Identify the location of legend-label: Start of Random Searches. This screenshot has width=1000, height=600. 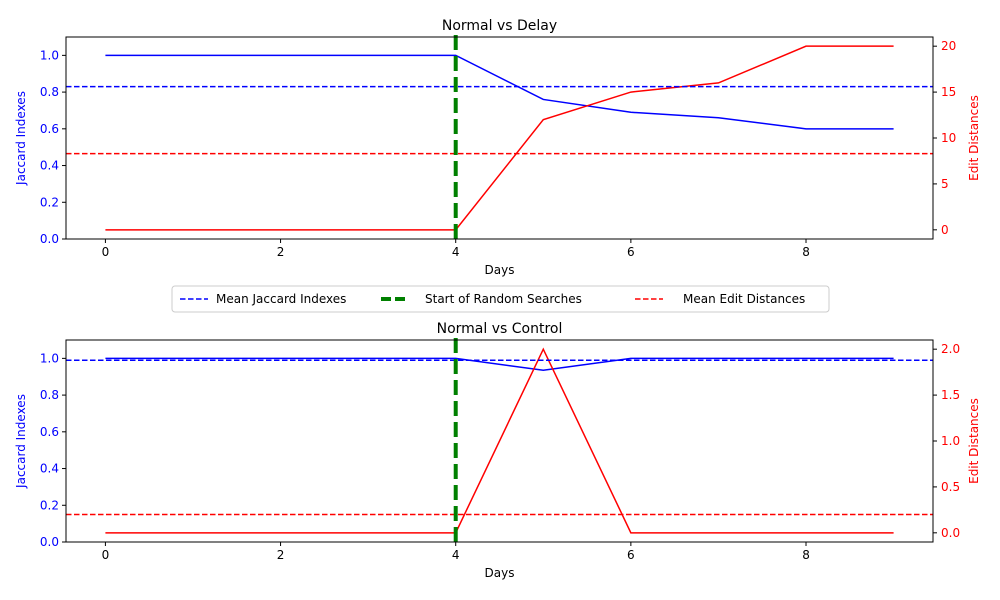
(503, 299).